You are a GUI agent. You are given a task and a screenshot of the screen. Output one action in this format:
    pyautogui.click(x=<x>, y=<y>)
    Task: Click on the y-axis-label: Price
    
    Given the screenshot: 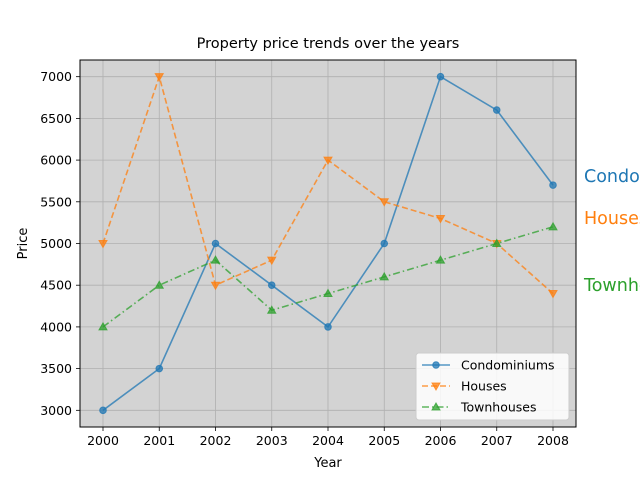 What is the action you would take?
    pyautogui.click(x=23, y=244)
    